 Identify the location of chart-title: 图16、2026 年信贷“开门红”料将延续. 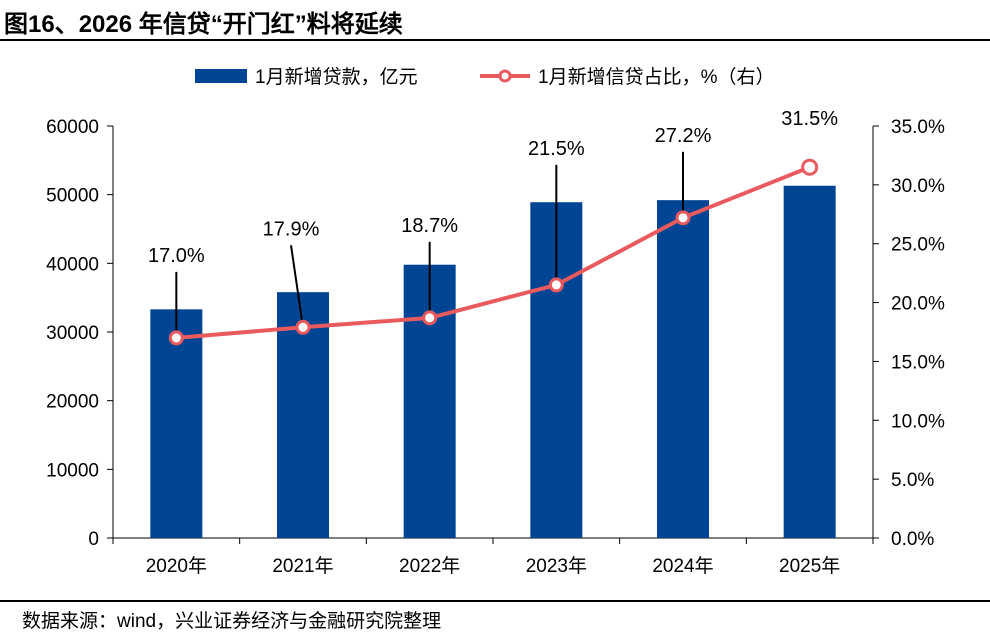
(203, 24).